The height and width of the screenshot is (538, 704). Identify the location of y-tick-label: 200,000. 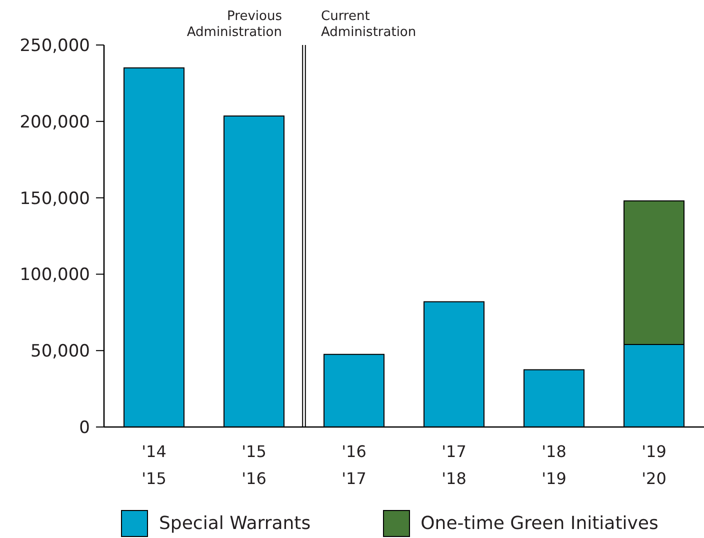
(55, 122).